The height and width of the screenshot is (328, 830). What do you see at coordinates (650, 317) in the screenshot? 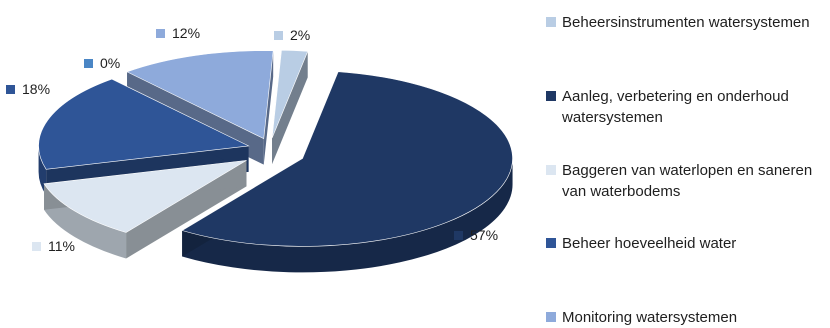
I see `legend-label: Monitoring watersystemen` at bounding box center [650, 317].